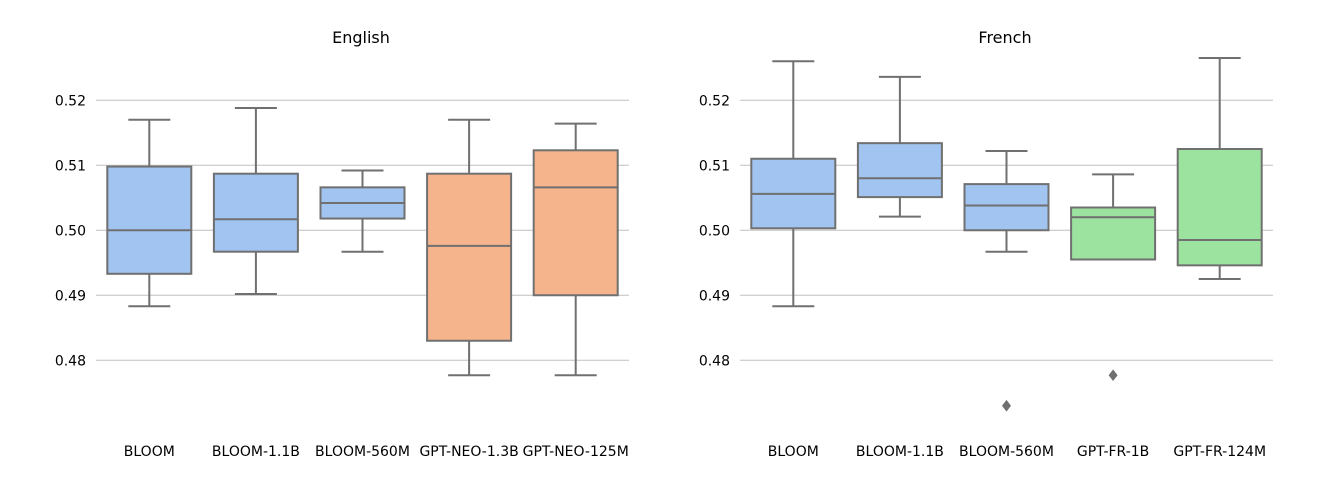 Image resolution: width=1322 pixels, height=484 pixels. I want to click on panel-title: English, so click(361, 37).